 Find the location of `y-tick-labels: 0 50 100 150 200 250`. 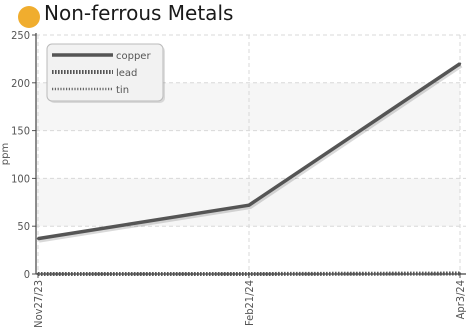

y-tick-labels: 0 50 100 150 200 250 is located at coordinates (20, 155).